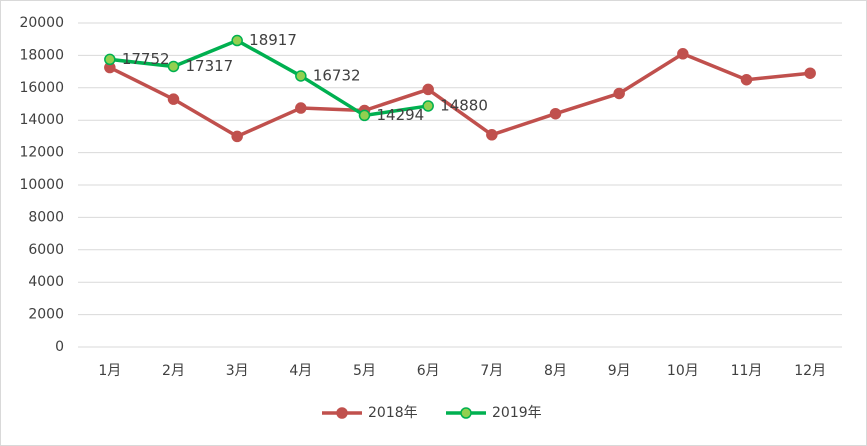 This screenshot has height=446, width=867. What do you see at coordinates (337, 75) in the screenshot?
I see `data-label: 16732` at bounding box center [337, 75].